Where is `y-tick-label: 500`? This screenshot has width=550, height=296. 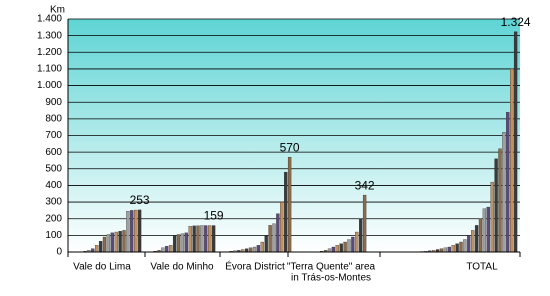
y-tick-label: 500 is located at coordinates (53, 168).